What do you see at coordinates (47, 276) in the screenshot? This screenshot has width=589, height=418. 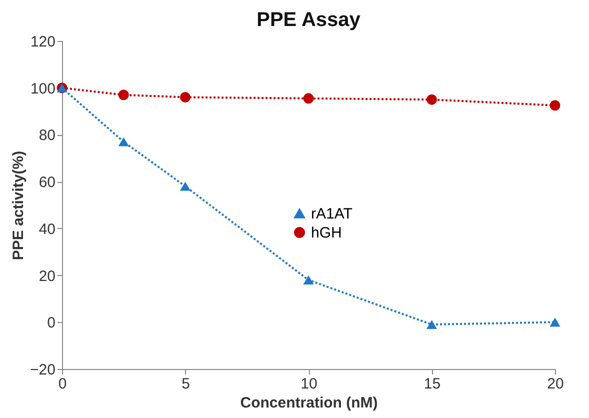 I see `y-tick-label: 20` at bounding box center [47, 276].